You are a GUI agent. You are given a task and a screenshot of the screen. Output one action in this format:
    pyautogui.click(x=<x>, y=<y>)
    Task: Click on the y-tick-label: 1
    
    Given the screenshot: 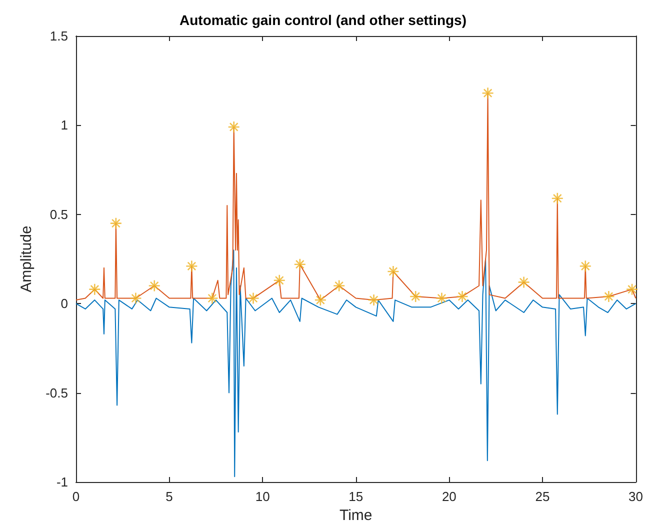 What is the action you would take?
    pyautogui.click(x=64, y=125)
    